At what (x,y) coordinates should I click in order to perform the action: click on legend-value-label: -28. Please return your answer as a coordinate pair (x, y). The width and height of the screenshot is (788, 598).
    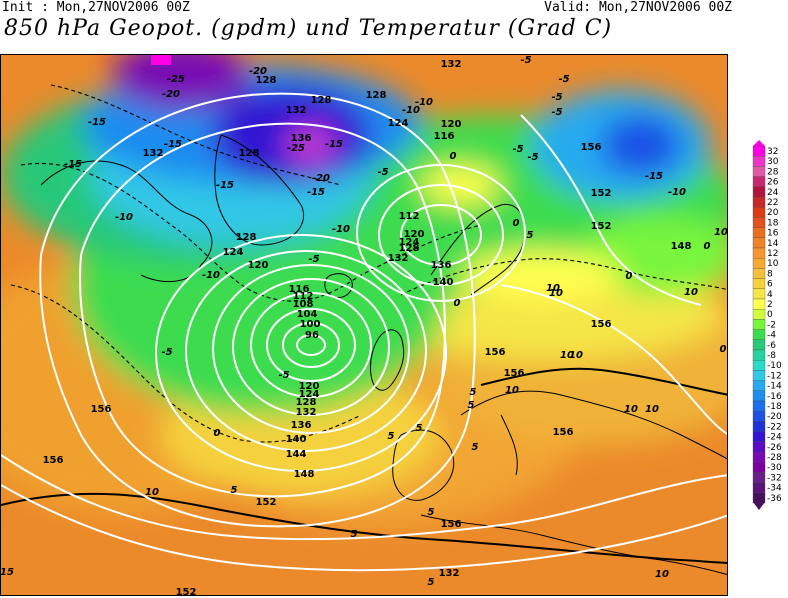
    Looking at the image, I should click on (774, 458).